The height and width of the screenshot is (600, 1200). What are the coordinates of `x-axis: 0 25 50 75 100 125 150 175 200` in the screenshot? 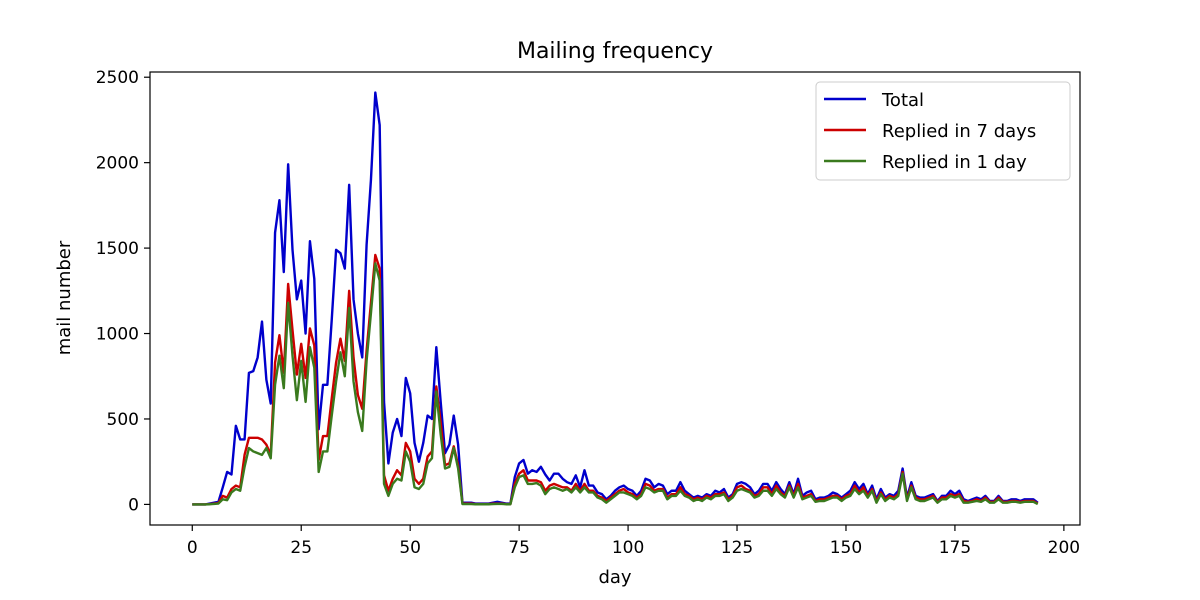 It's located at (633, 541).